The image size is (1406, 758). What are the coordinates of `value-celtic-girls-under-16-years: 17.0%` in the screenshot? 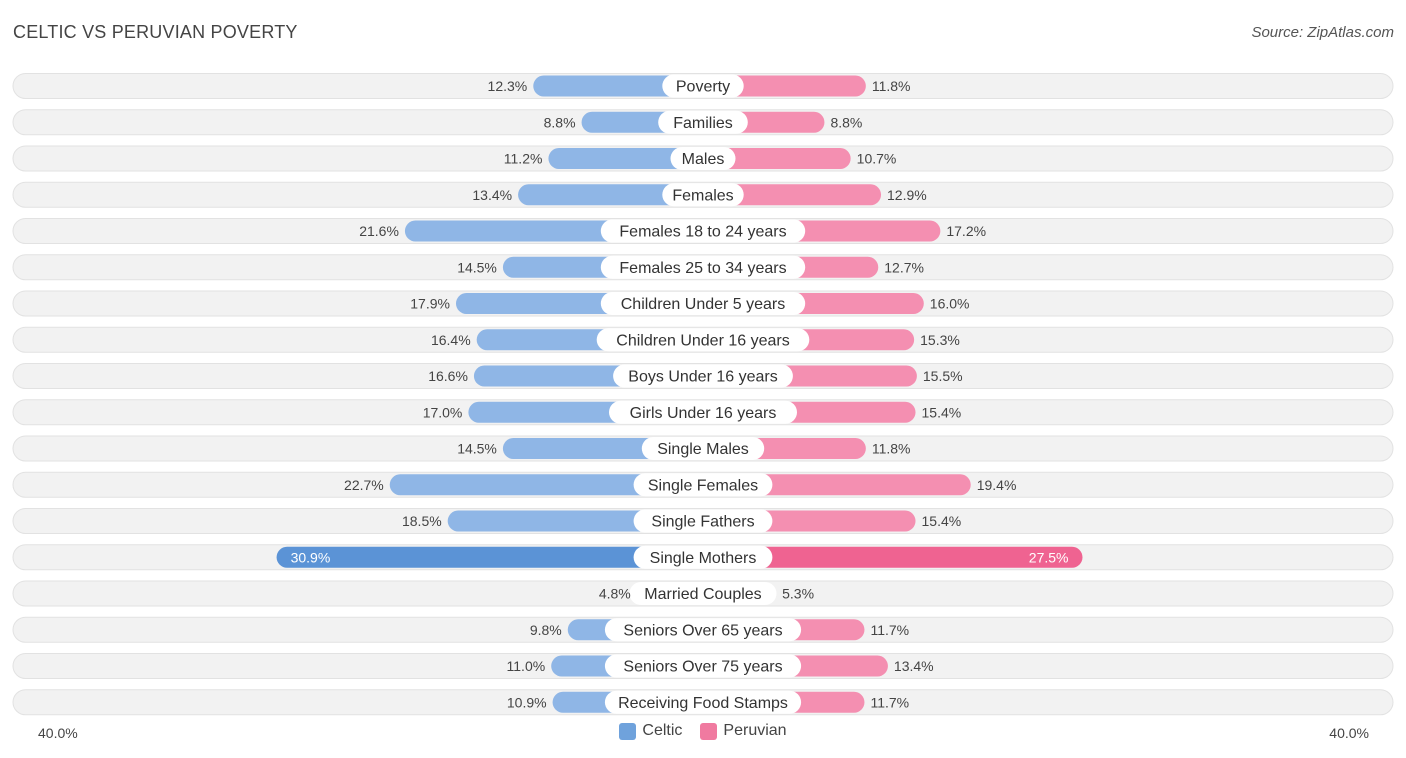 It's located at (443, 412).